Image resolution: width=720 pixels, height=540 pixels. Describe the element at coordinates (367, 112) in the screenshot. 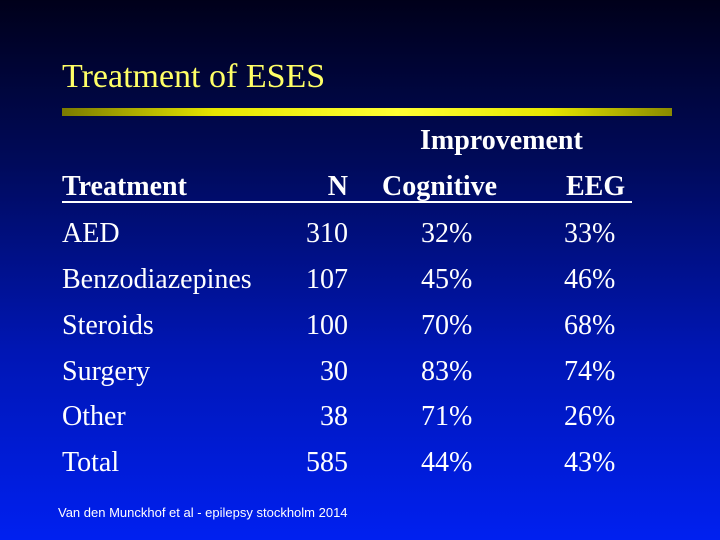

I see `title-underline-bar` at that location.